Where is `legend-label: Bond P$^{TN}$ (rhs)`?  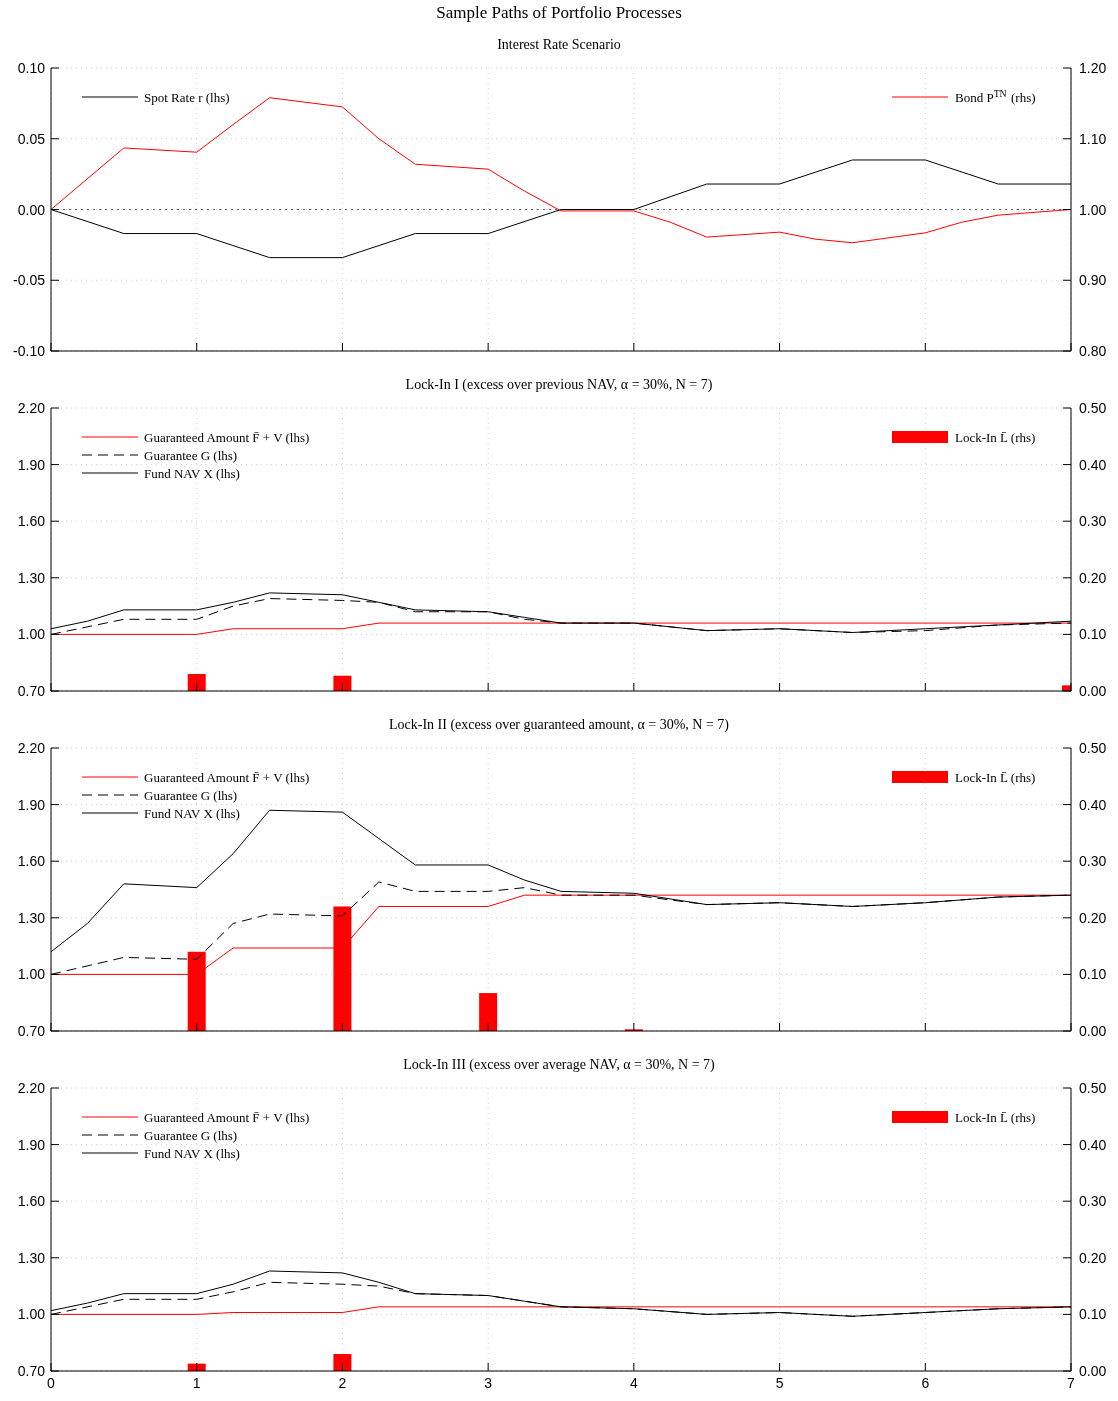
legend-label: Bond P$^{TN}$ (rhs) is located at coordinates (995, 96).